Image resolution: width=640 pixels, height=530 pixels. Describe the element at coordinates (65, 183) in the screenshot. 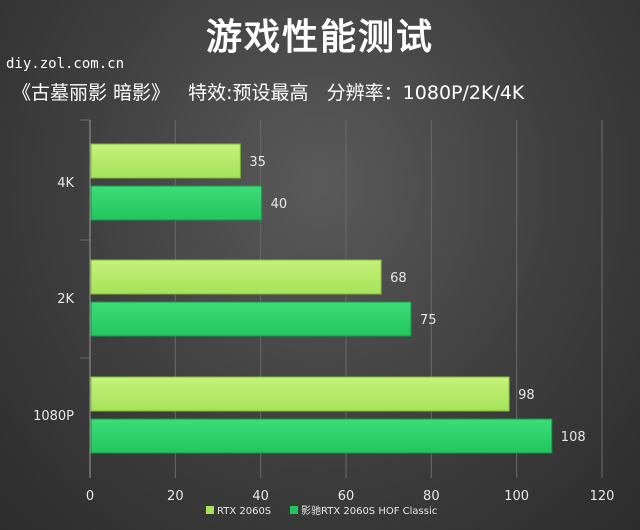

I see `y-category-label: 4K` at that location.